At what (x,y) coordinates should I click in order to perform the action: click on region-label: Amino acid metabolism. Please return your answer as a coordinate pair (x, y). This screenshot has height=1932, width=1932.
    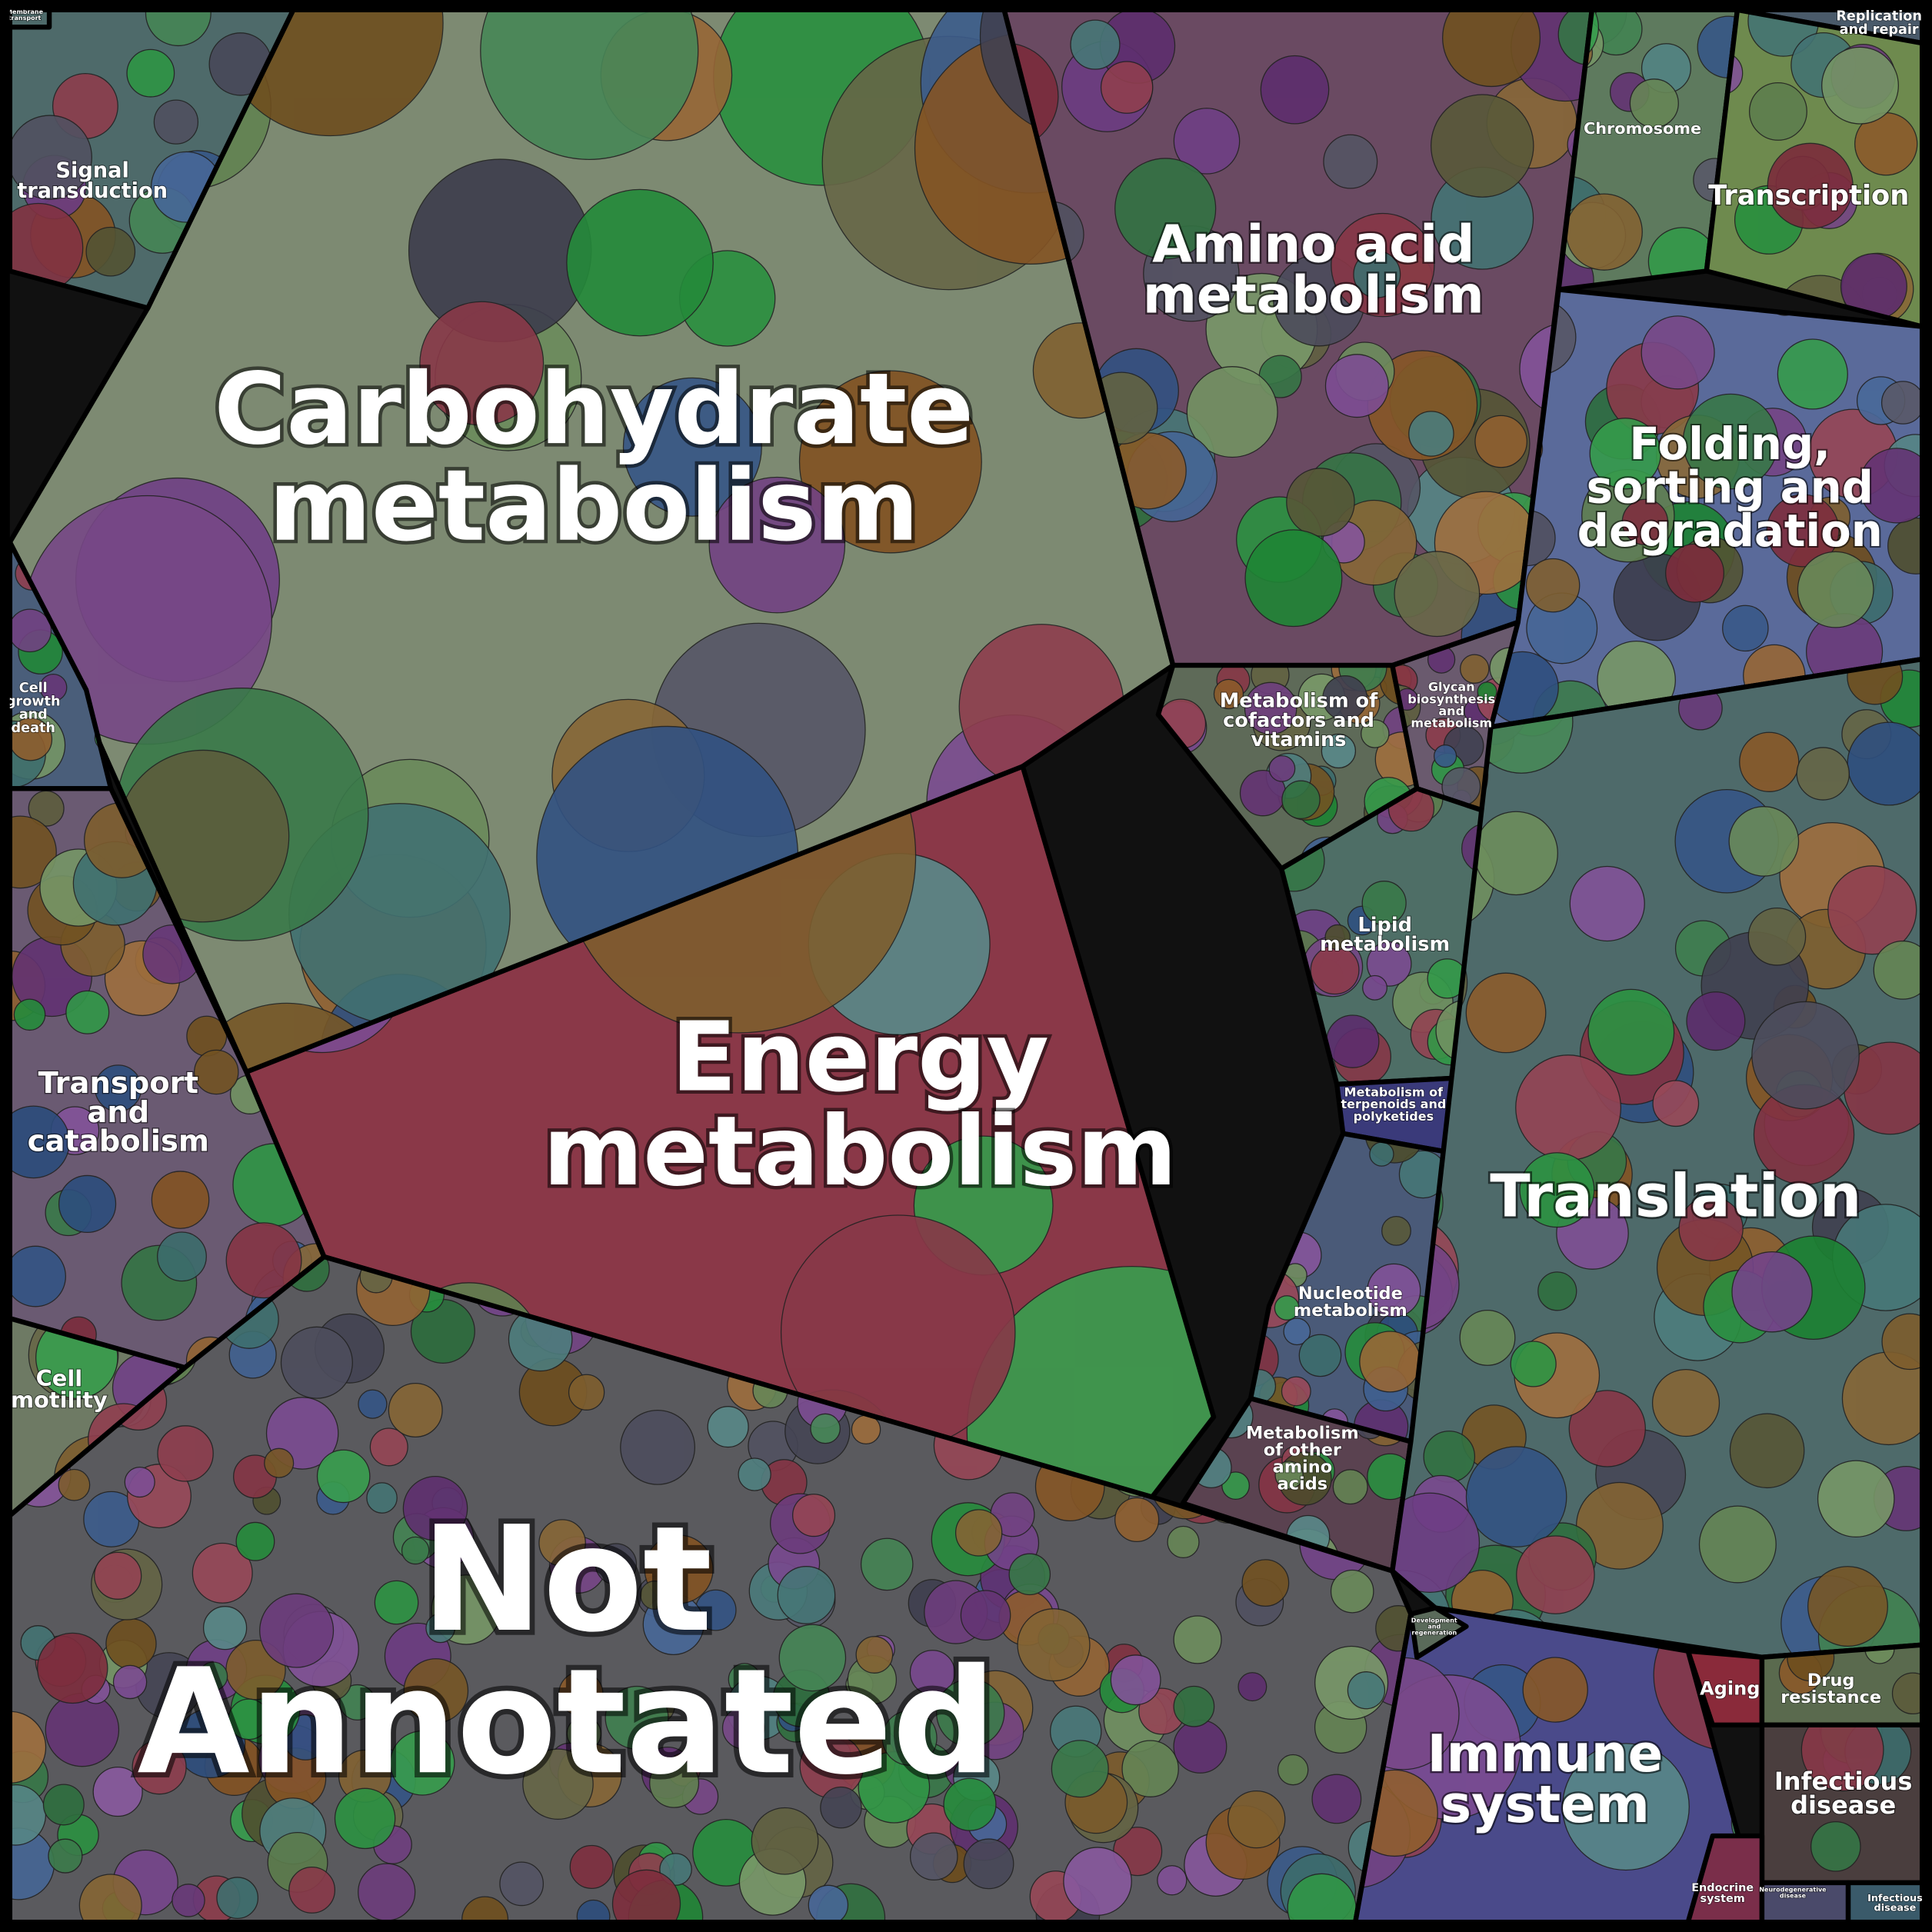
    Looking at the image, I should click on (1313, 269).